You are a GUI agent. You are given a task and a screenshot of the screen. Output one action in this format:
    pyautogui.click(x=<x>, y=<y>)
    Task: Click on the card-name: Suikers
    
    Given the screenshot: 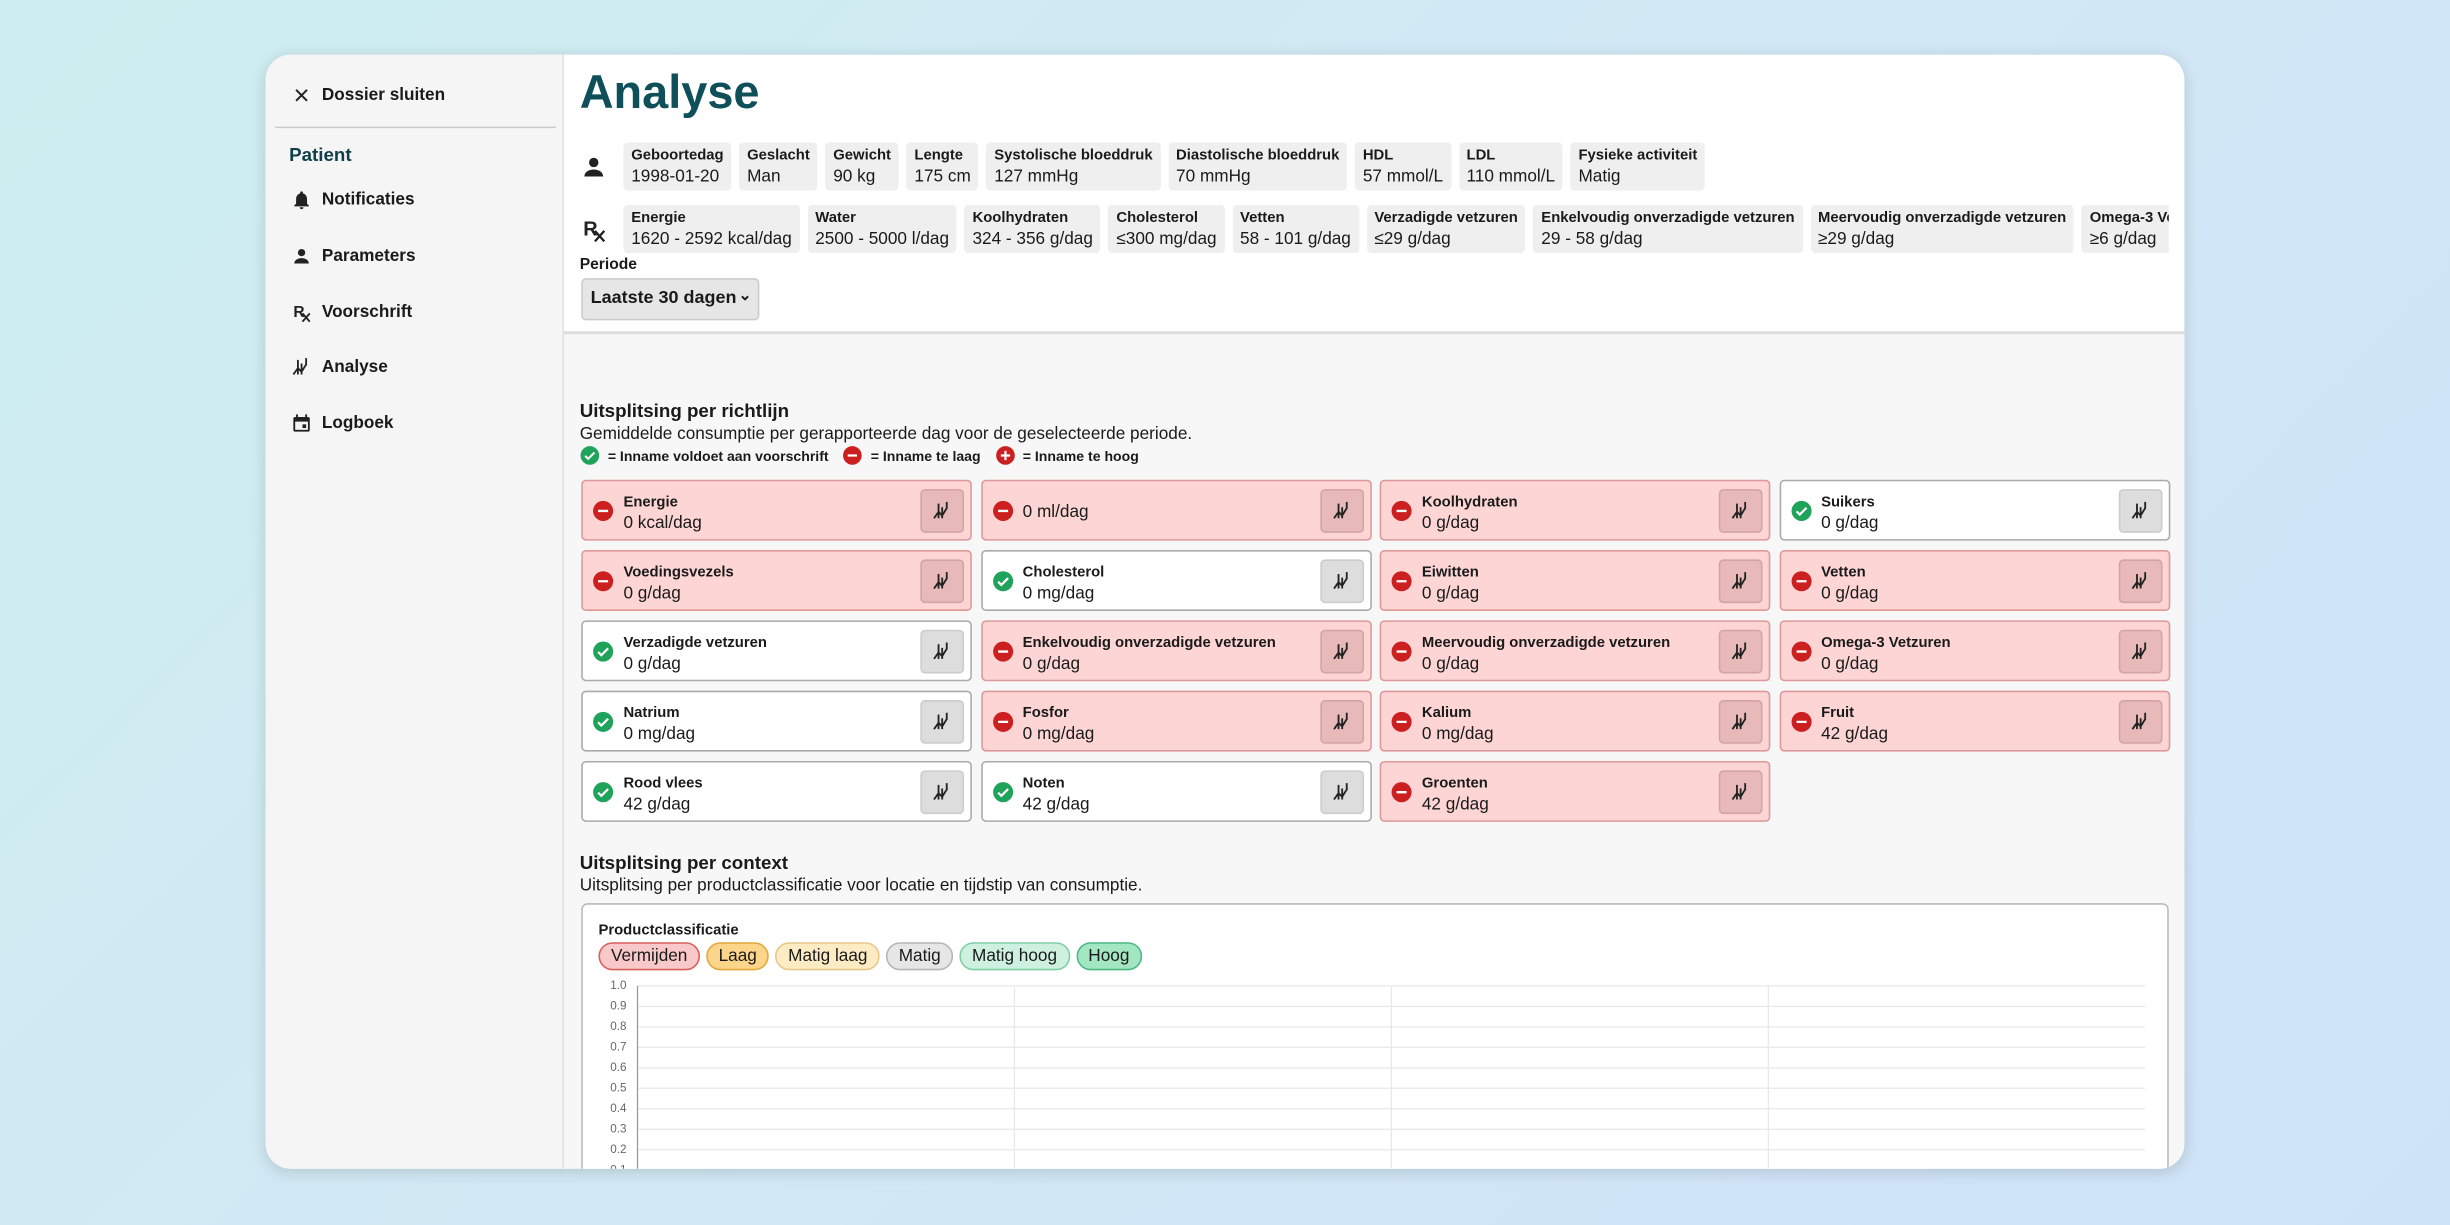 What is the action you would take?
    pyautogui.click(x=1848, y=502)
    